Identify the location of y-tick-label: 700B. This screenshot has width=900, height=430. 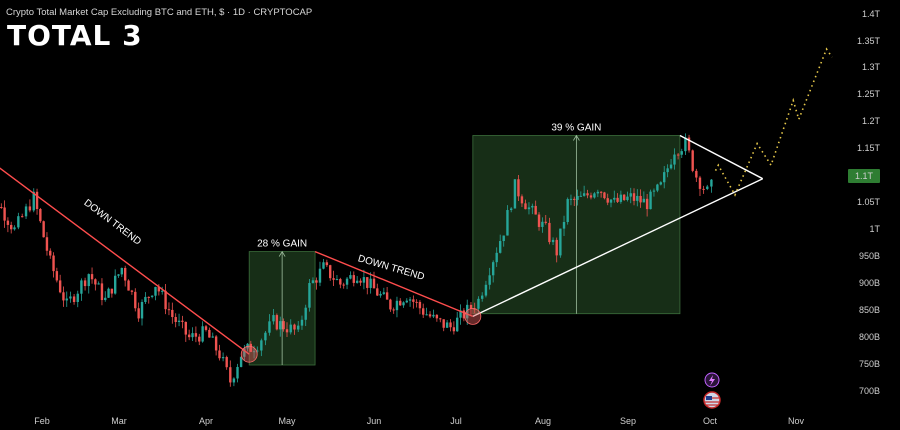
(869, 391).